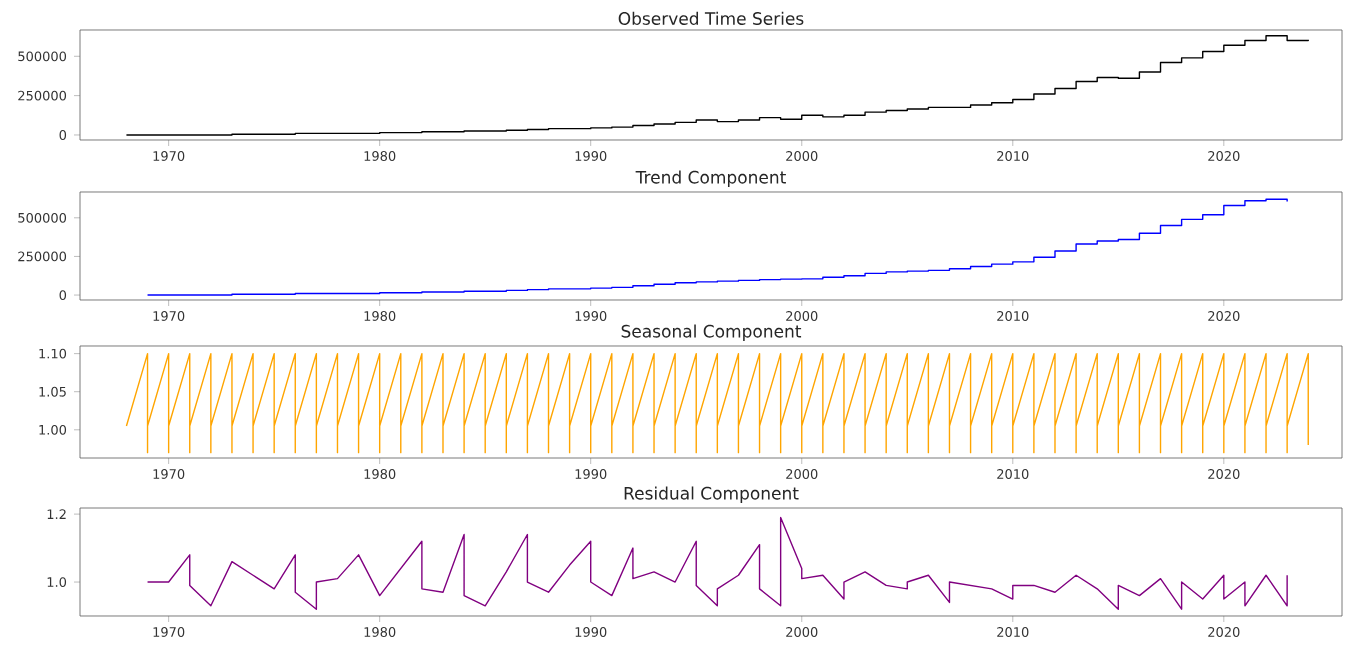 The width and height of the screenshot is (1360, 650). I want to click on chart-title: Residual Component, so click(711, 494).